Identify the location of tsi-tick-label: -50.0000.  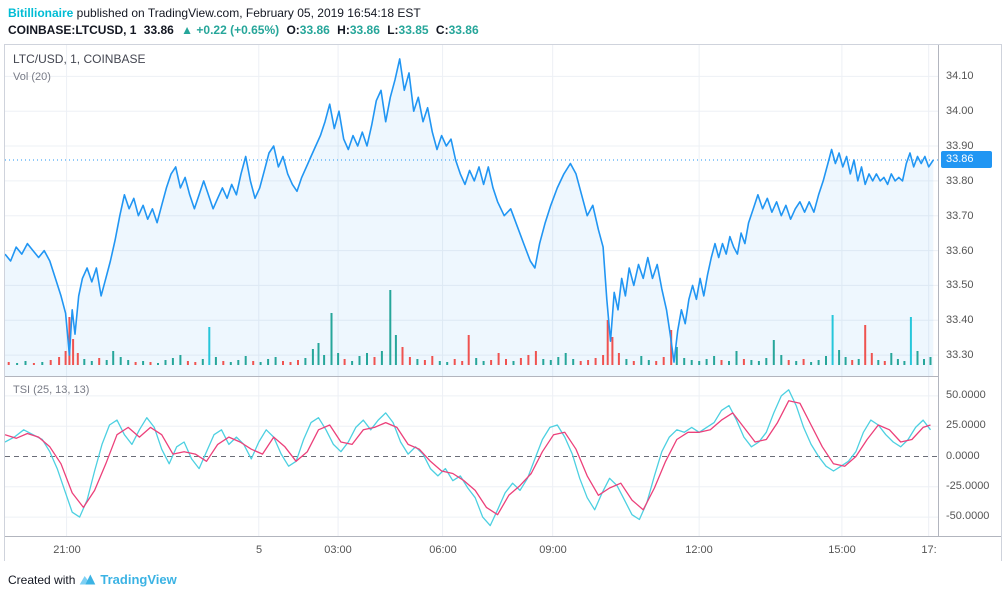
(968, 516).